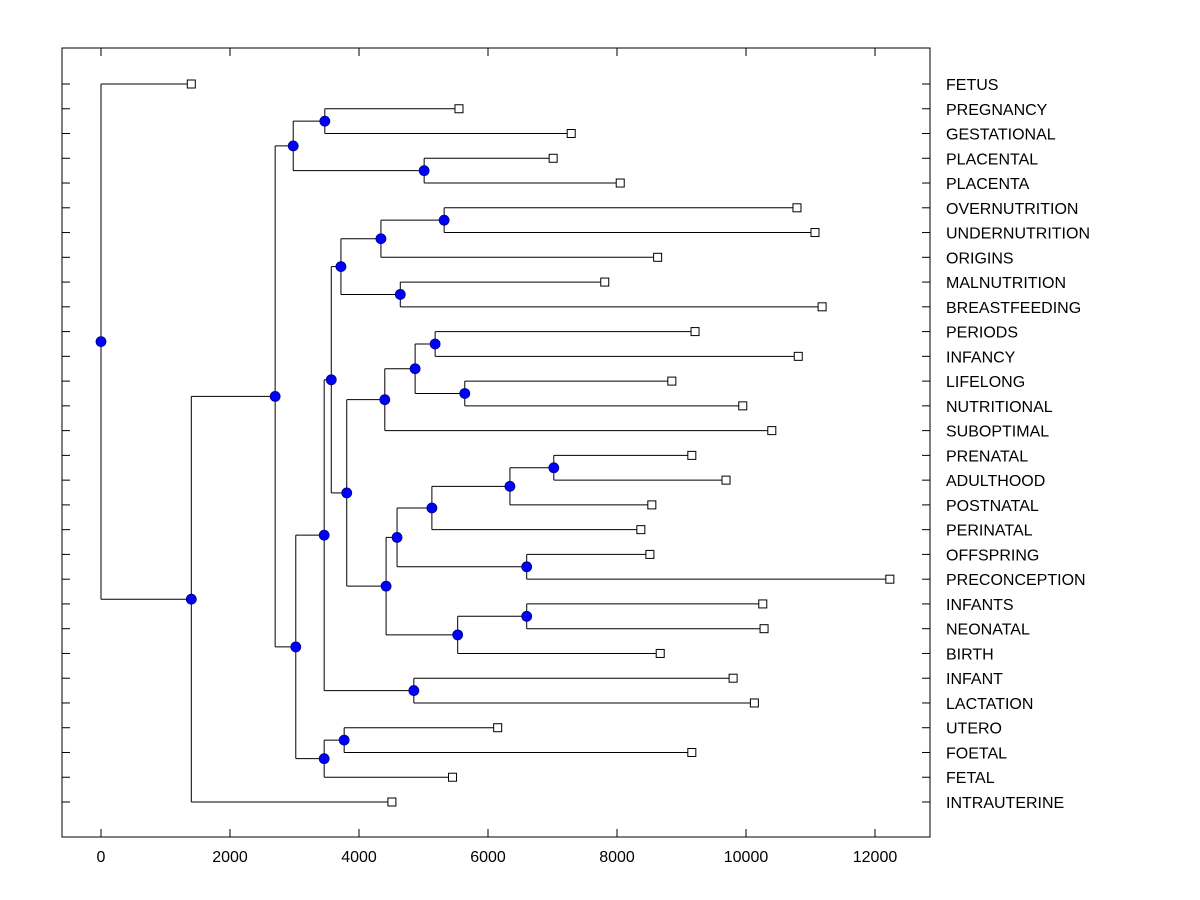 The height and width of the screenshot is (900, 1200). What do you see at coordinates (980, 258) in the screenshot?
I see `leaf-label: ORIGINS` at bounding box center [980, 258].